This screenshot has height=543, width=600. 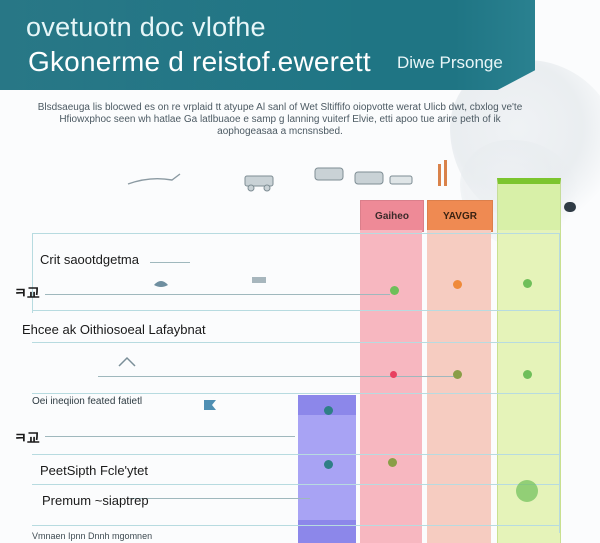 What do you see at coordinates (94, 470) in the screenshot?
I see `row-label-6: PeetSipth Fcle'ytet` at bounding box center [94, 470].